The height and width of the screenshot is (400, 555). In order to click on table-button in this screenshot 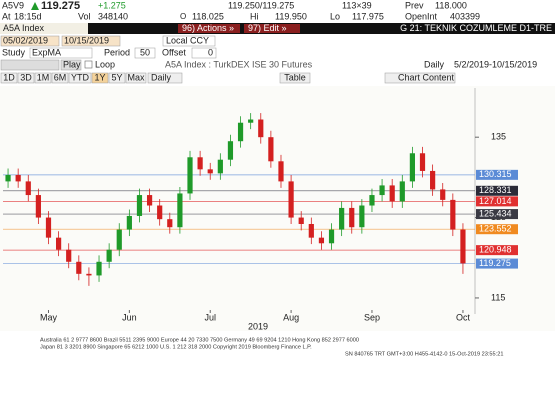, I will do `click(295, 78)`.